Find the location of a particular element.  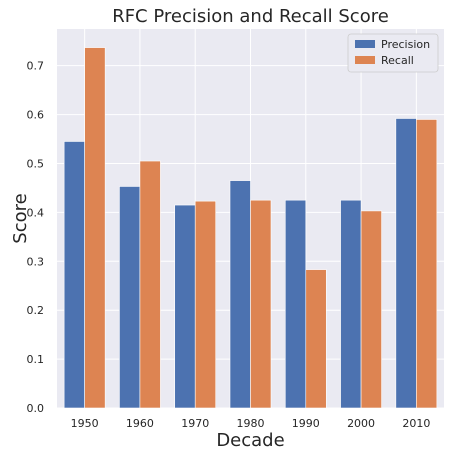

bar-precision-2010 is located at coordinates (406, 263).